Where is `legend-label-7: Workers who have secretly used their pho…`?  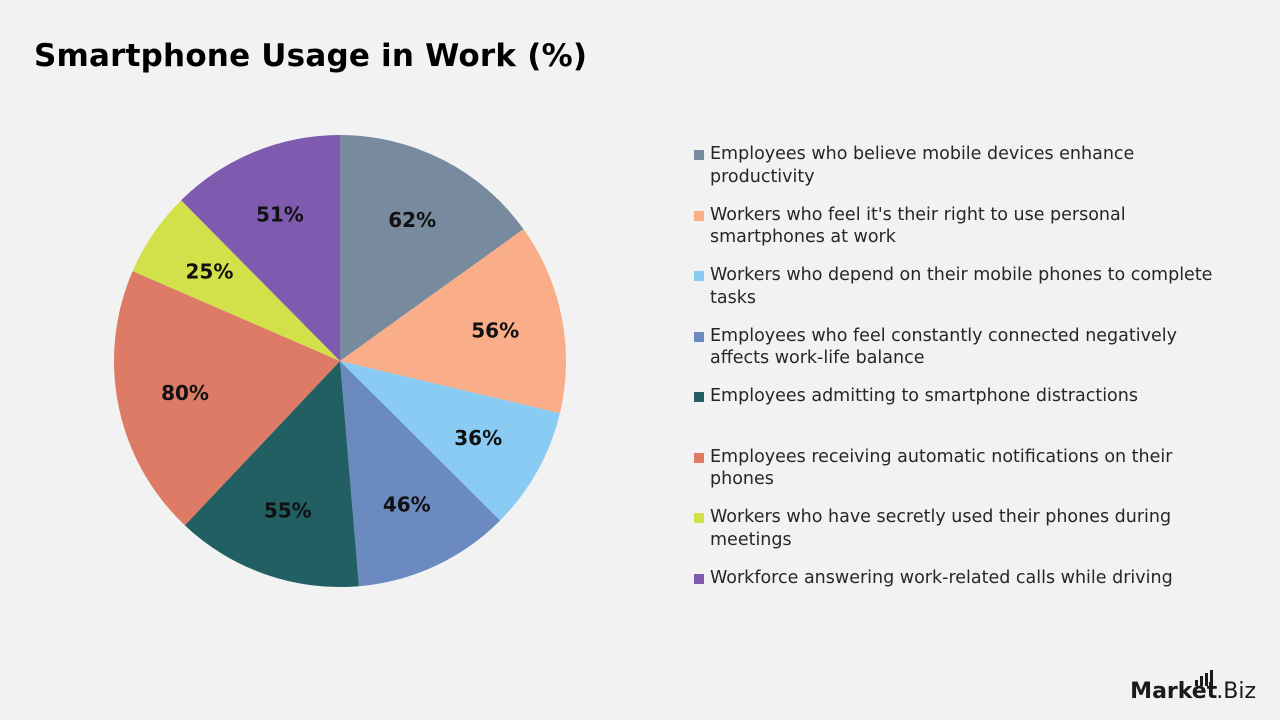 legend-label-7: Workers who have secretly used their pho… is located at coordinates (941, 528).